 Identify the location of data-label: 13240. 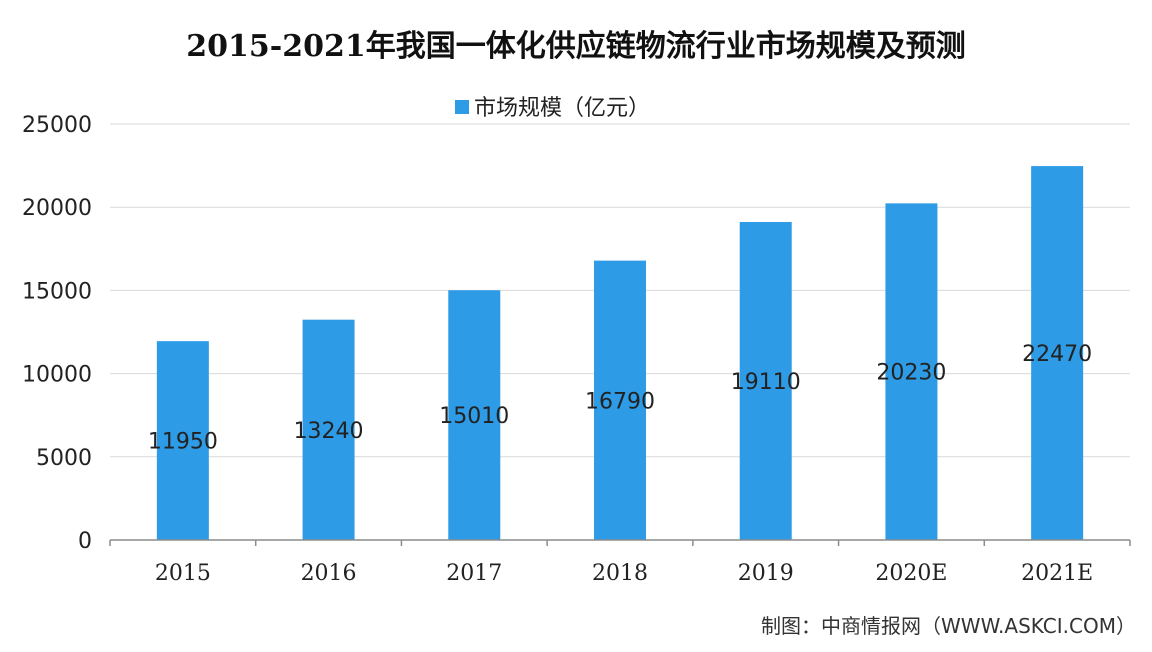
(329, 431).